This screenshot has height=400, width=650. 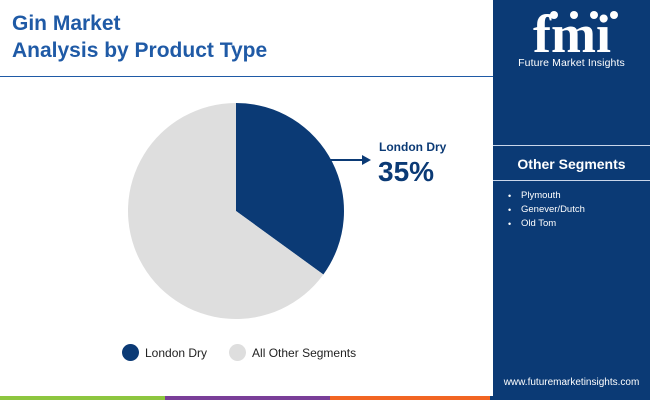 What do you see at coordinates (406, 171) in the screenshot?
I see `callout-value: 35%` at bounding box center [406, 171].